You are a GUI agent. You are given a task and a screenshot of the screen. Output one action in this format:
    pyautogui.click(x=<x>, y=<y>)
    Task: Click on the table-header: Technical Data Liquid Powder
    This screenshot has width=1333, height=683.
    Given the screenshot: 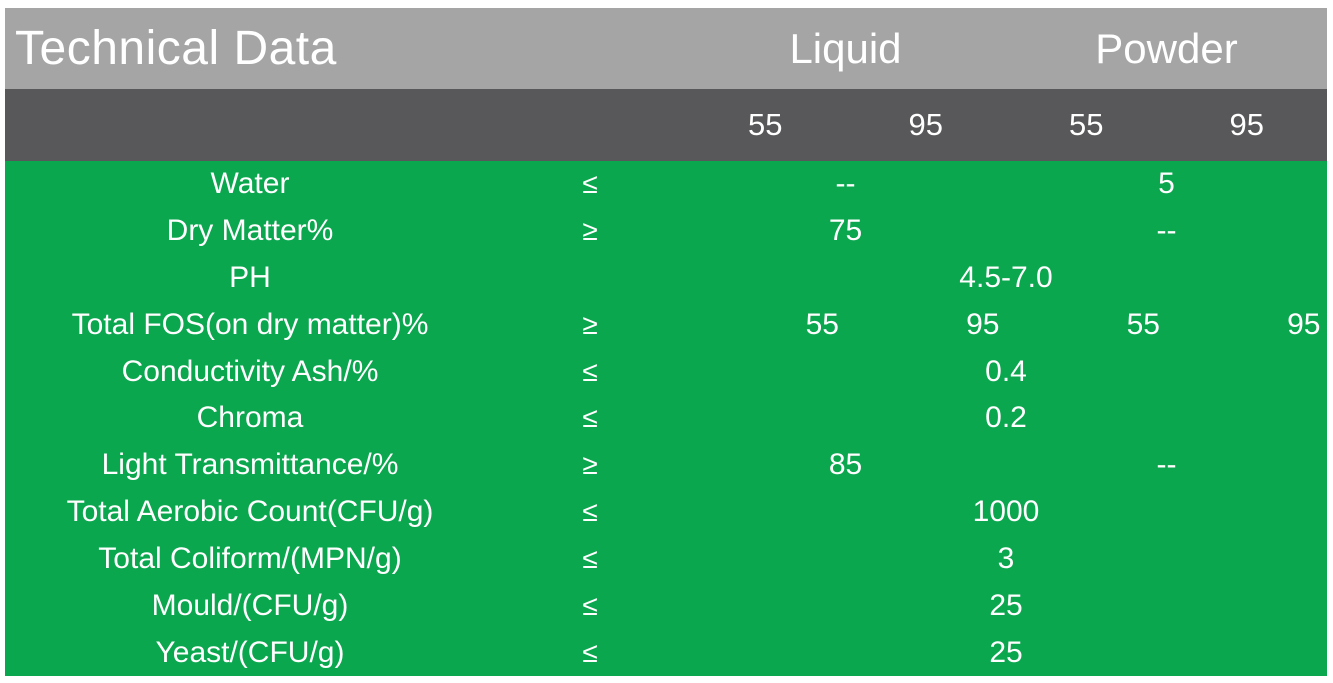 What is the action you would take?
    pyautogui.click(x=666, y=48)
    